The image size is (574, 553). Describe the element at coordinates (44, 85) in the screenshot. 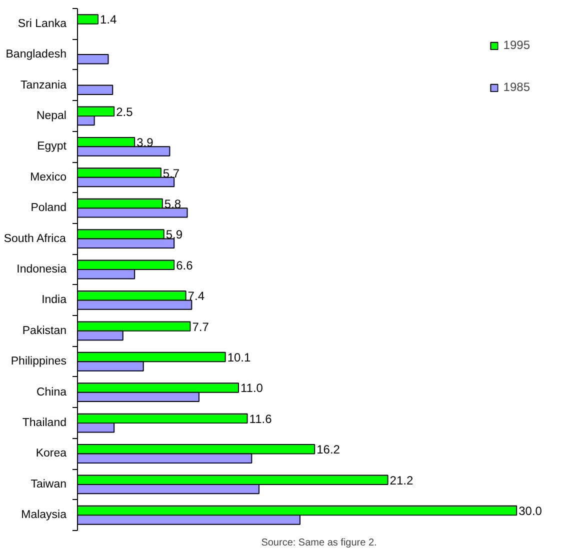

I see `y-tick-label: Tanzania` at that location.